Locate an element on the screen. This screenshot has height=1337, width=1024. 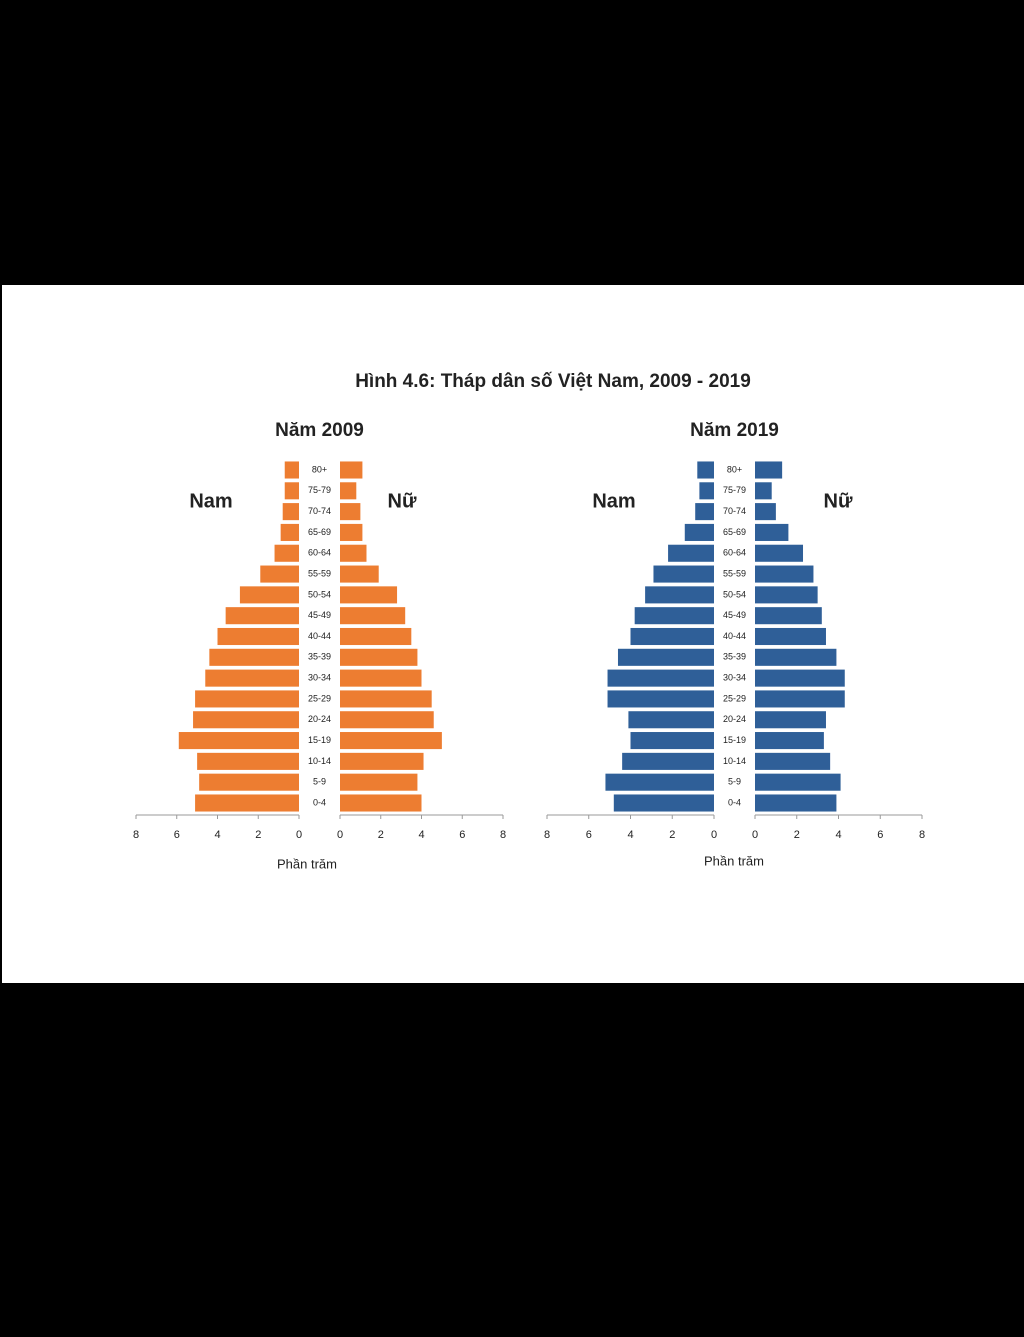
age-label: 25-29 is located at coordinates (319, 698).